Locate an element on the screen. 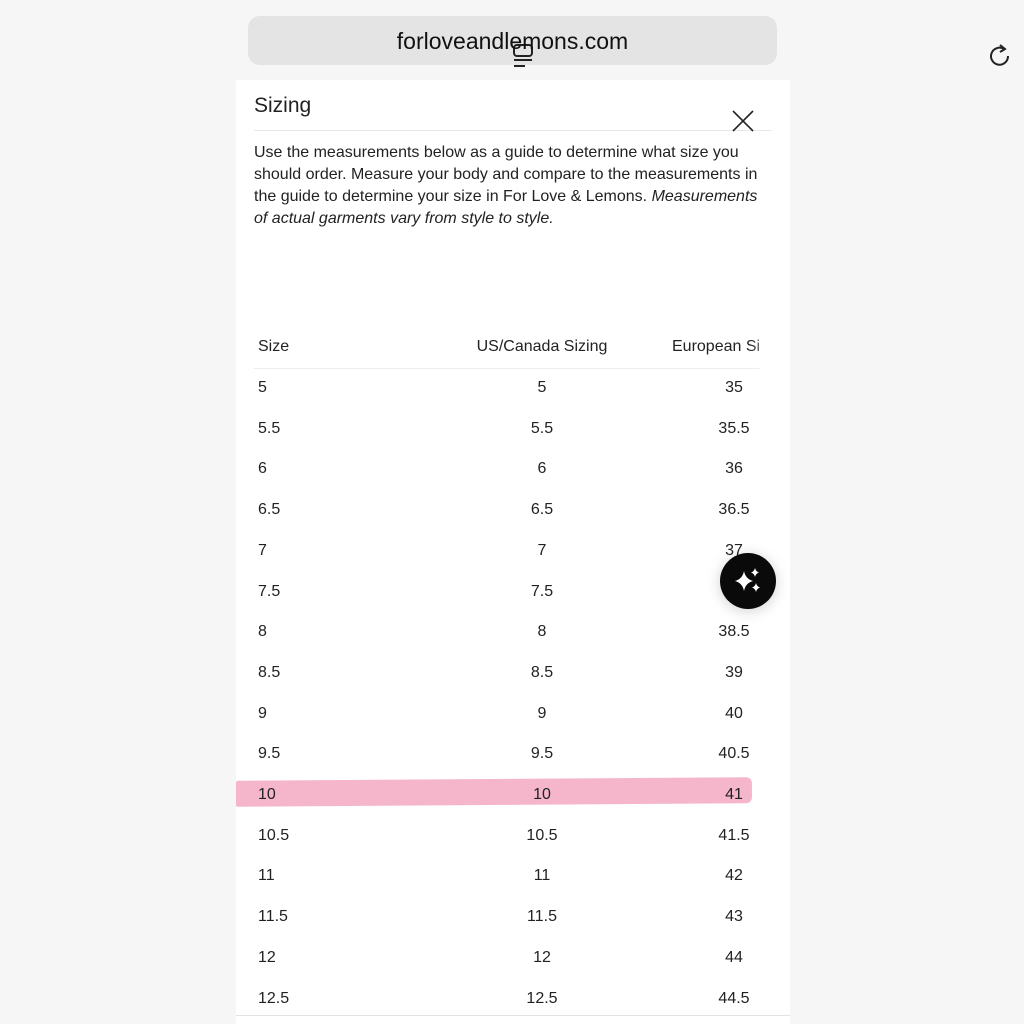 The width and height of the screenshot is (1024, 1024). cell-us-canada: 11.5 is located at coordinates (542, 917).